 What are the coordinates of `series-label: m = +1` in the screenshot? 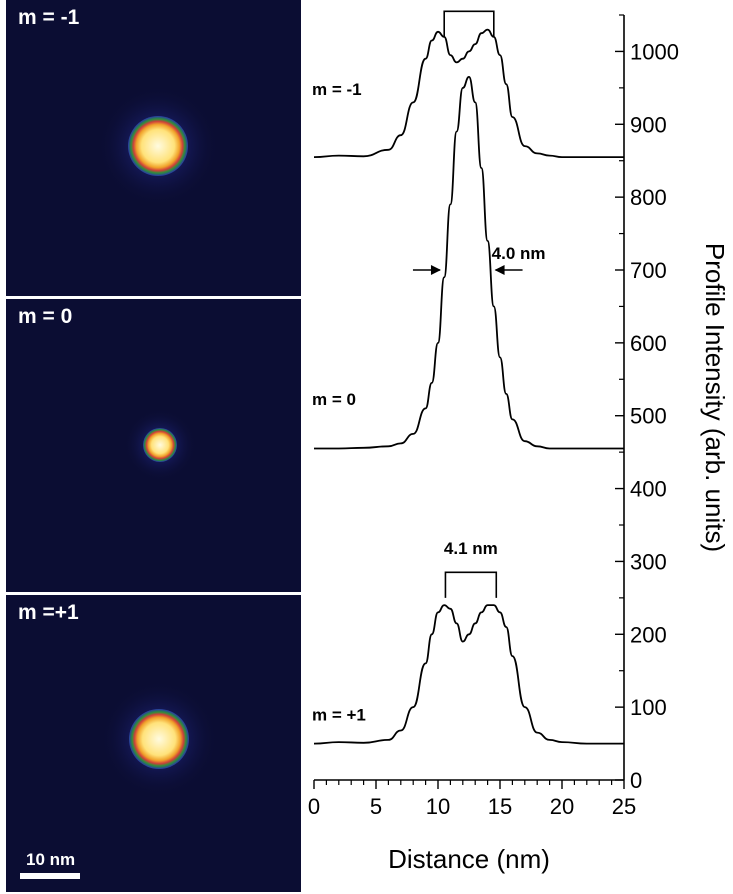 It's located at (339, 714).